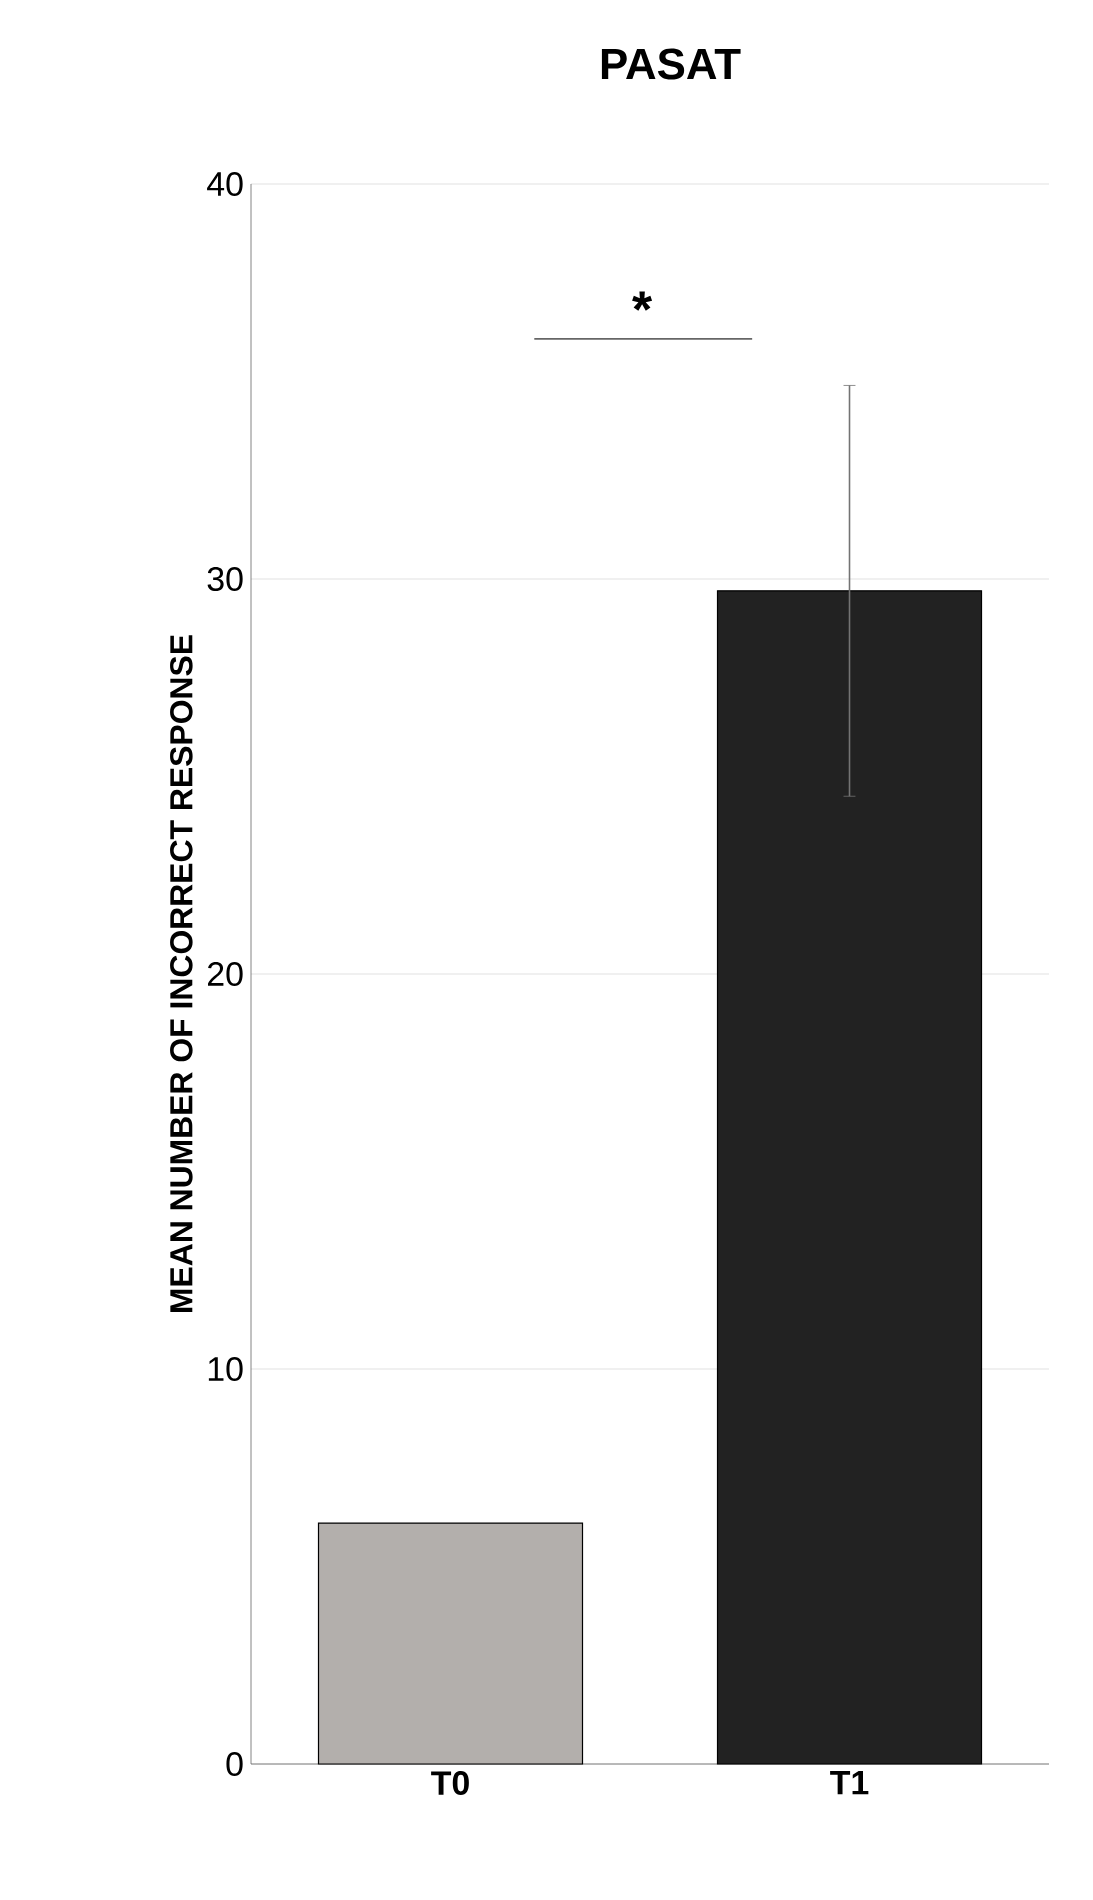 This screenshot has height=1900, width=1093. What do you see at coordinates (234, 1764) in the screenshot?
I see `y-tick-label: 0` at bounding box center [234, 1764].